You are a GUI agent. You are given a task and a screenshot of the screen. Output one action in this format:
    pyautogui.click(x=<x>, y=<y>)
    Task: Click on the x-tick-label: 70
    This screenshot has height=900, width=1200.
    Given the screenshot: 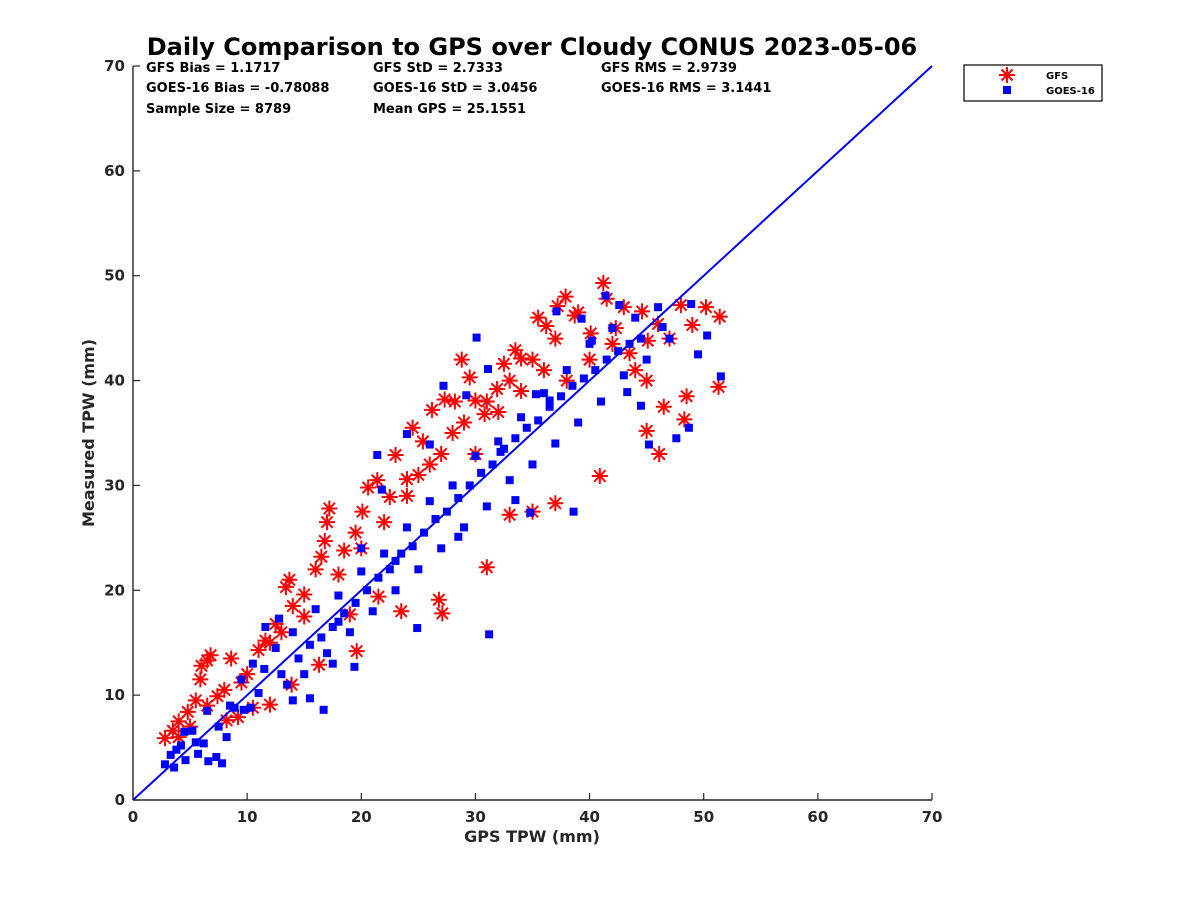 What is the action you would take?
    pyautogui.click(x=932, y=817)
    